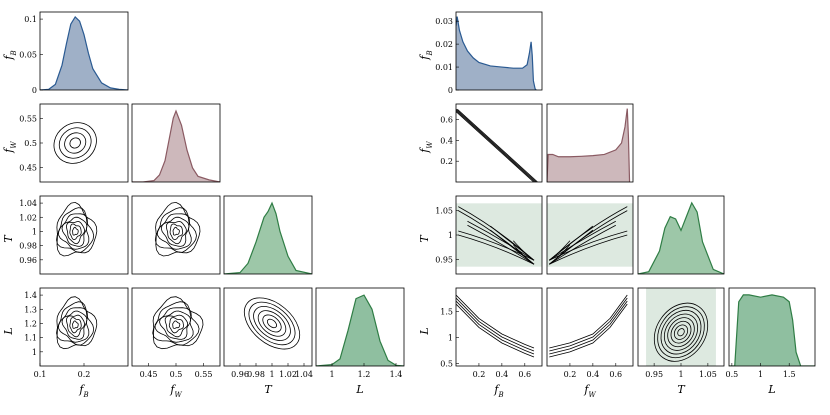 The width and height of the screenshot is (830, 415). Describe the element at coordinates (446, 140) in the screenshot. I see `ytick-label: 0.4` at that location.